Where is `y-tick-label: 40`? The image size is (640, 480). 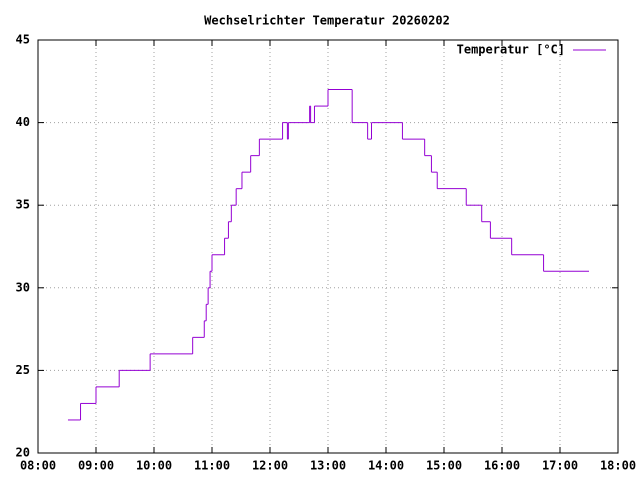
y-tick-label: 40 is located at coordinates (23, 122).